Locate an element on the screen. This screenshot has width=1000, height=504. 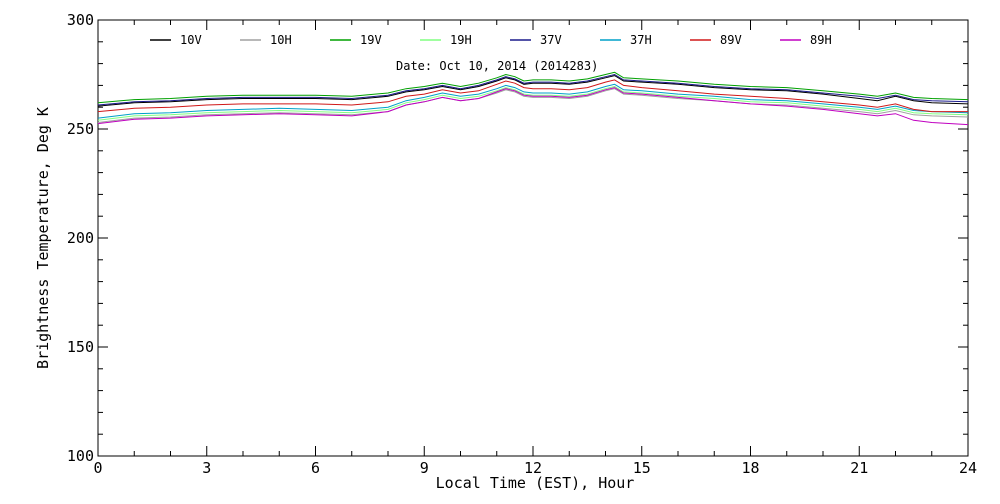
series-line-19v is located at coordinates (533, 87).